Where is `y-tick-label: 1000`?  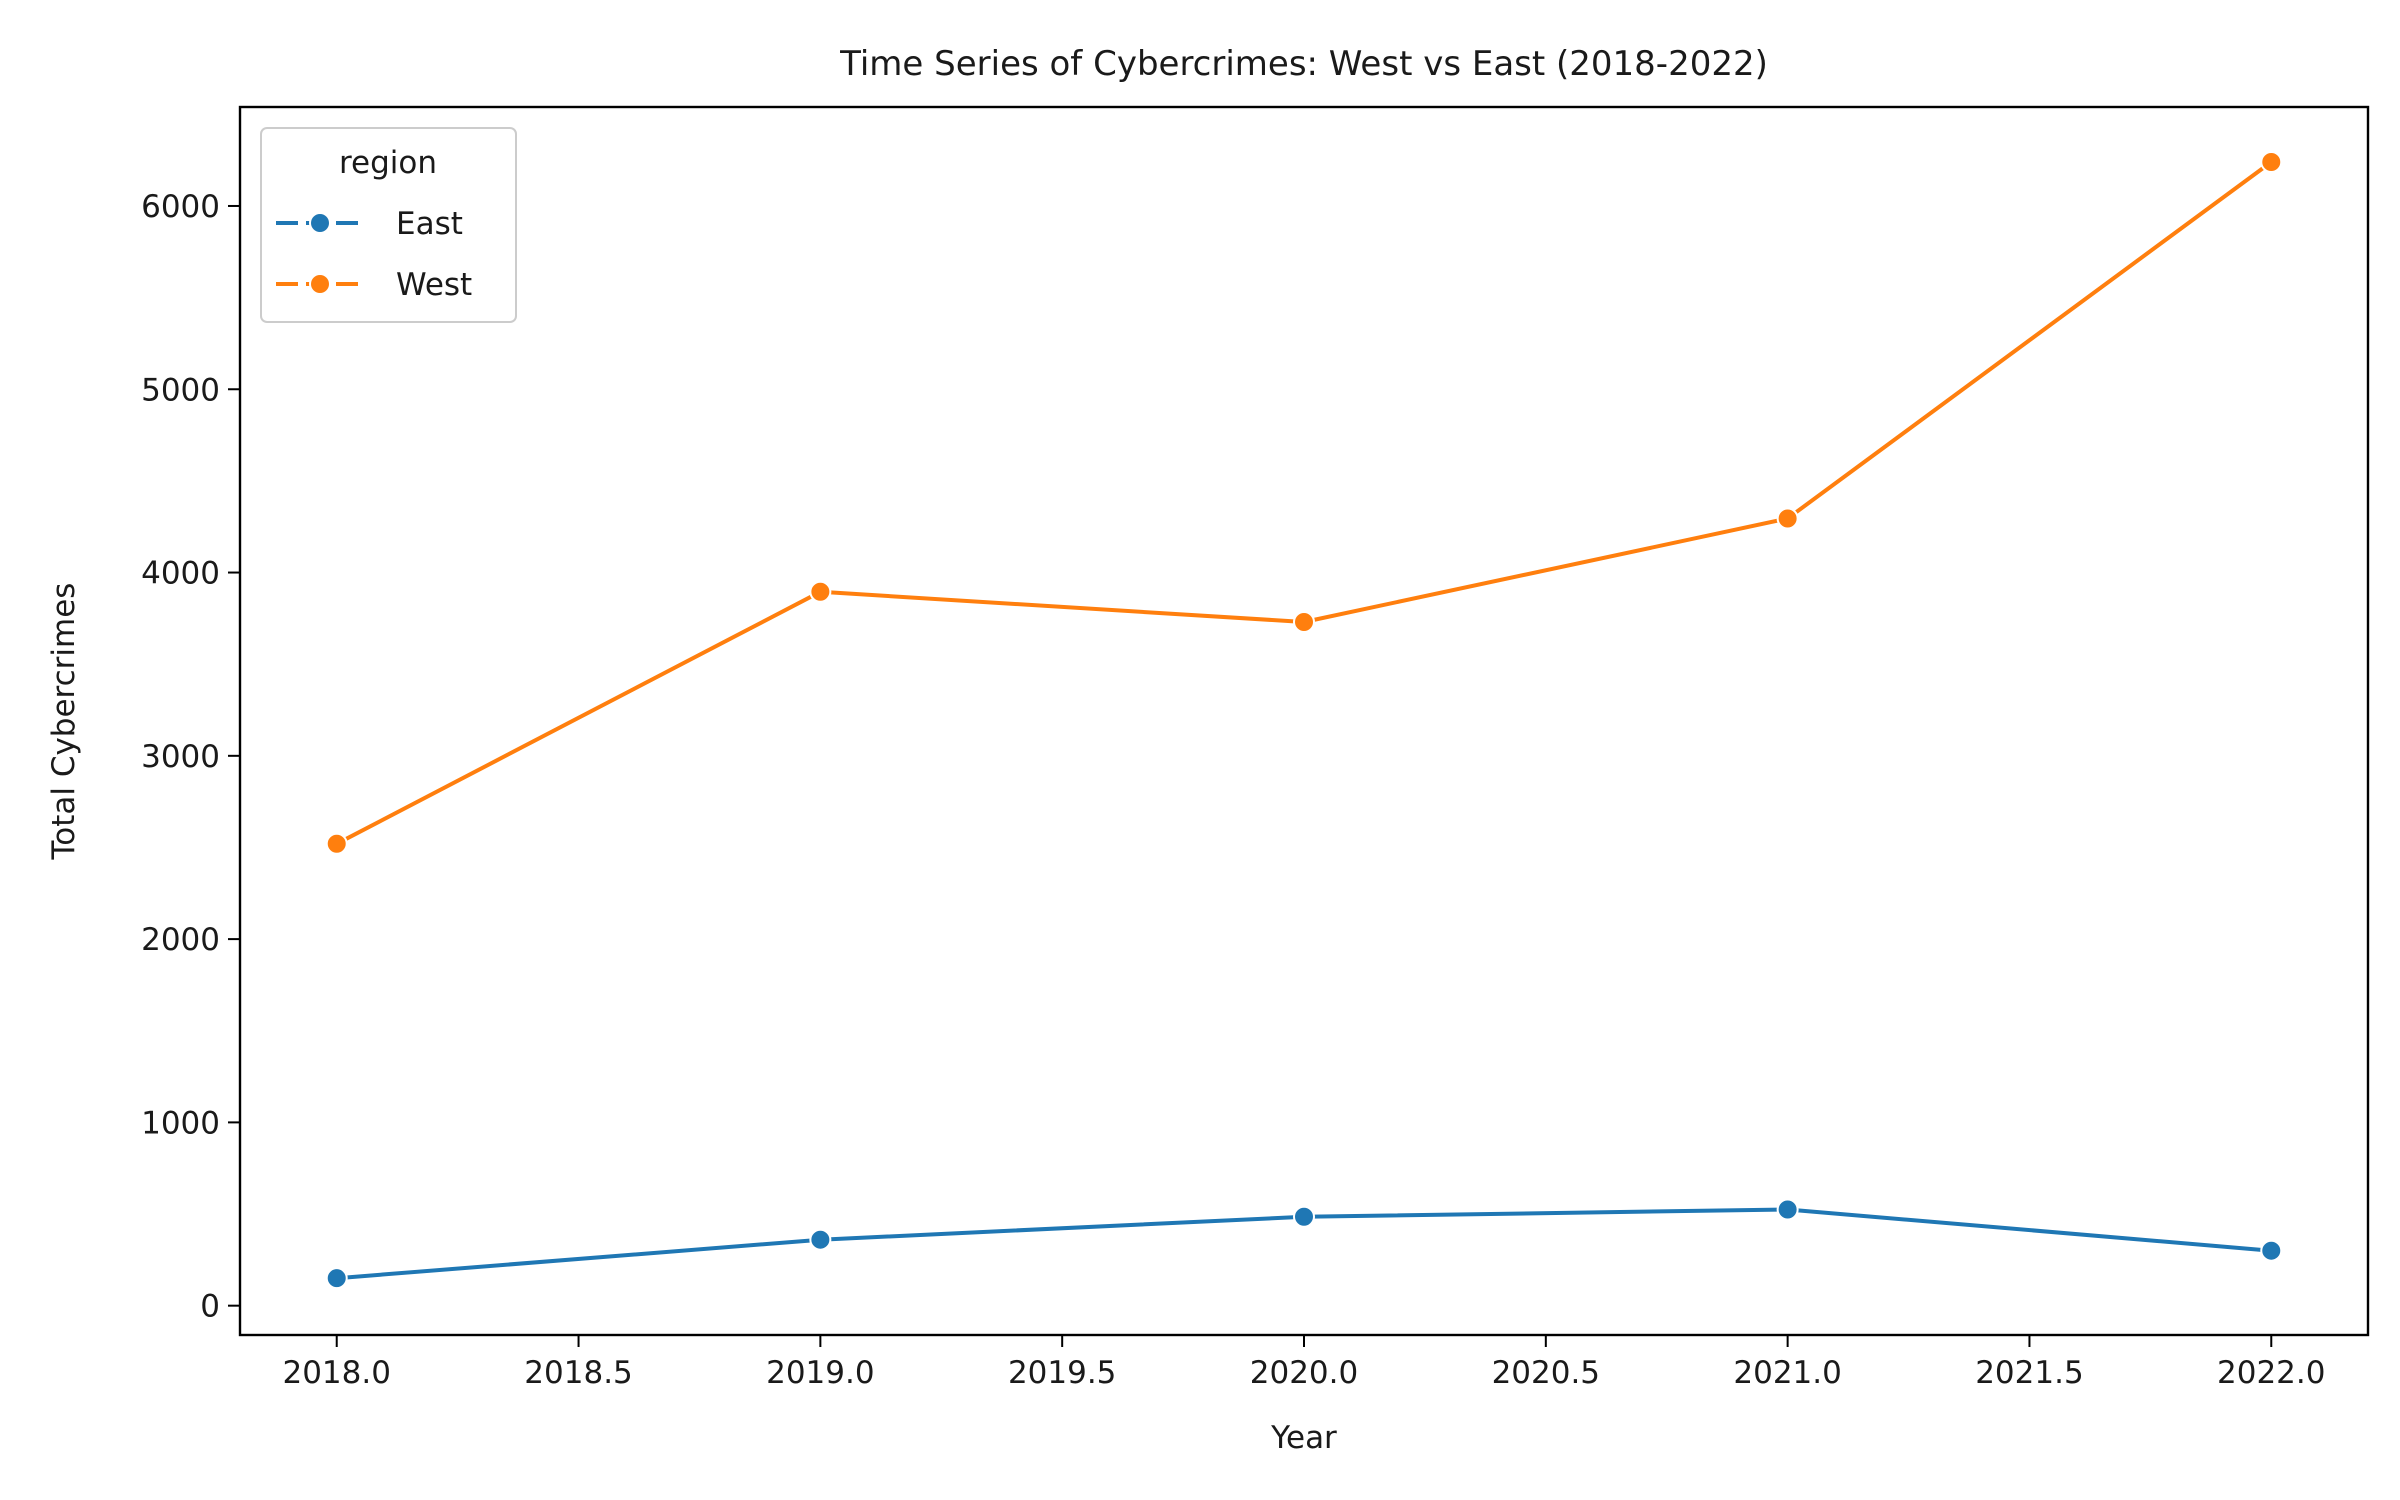
y-tick-label: 1000 is located at coordinates (180, 1123).